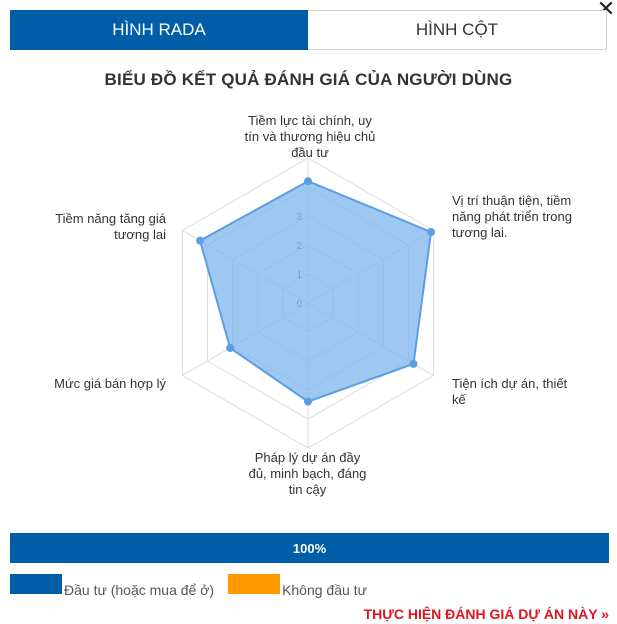  What do you see at coordinates (159, 30) in the screenshot?
I see `tab-radar: HÌNH RADA` at bounding box center [159, 30].